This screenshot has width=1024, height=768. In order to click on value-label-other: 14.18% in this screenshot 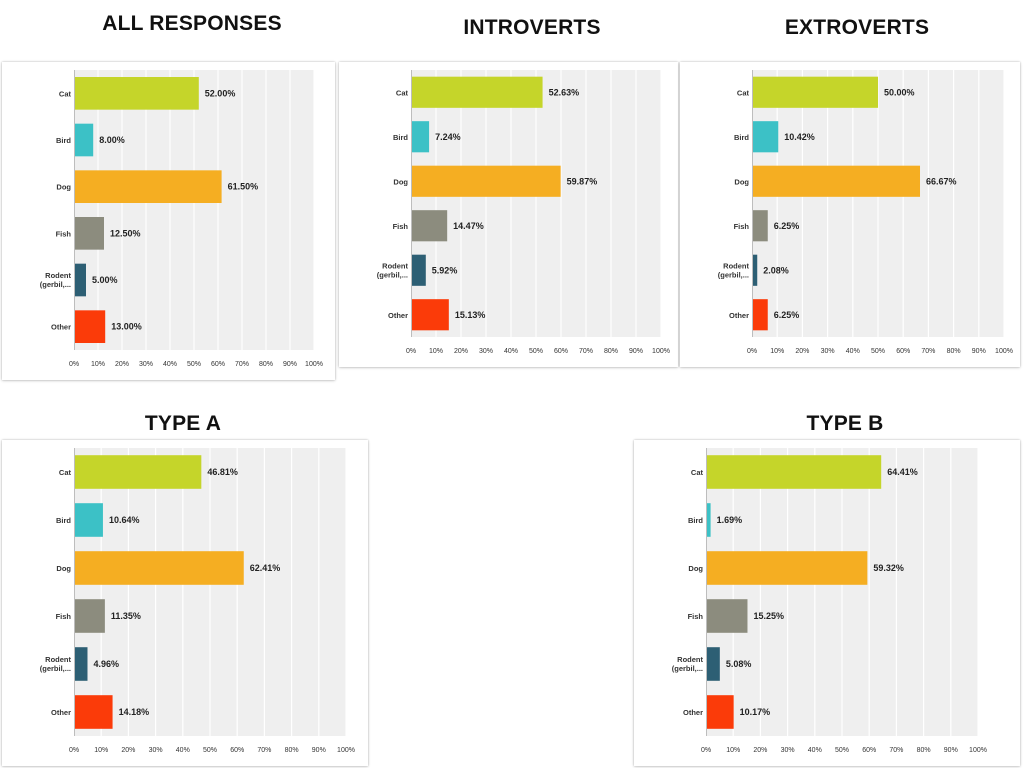, I will do `click(134, 712)`.